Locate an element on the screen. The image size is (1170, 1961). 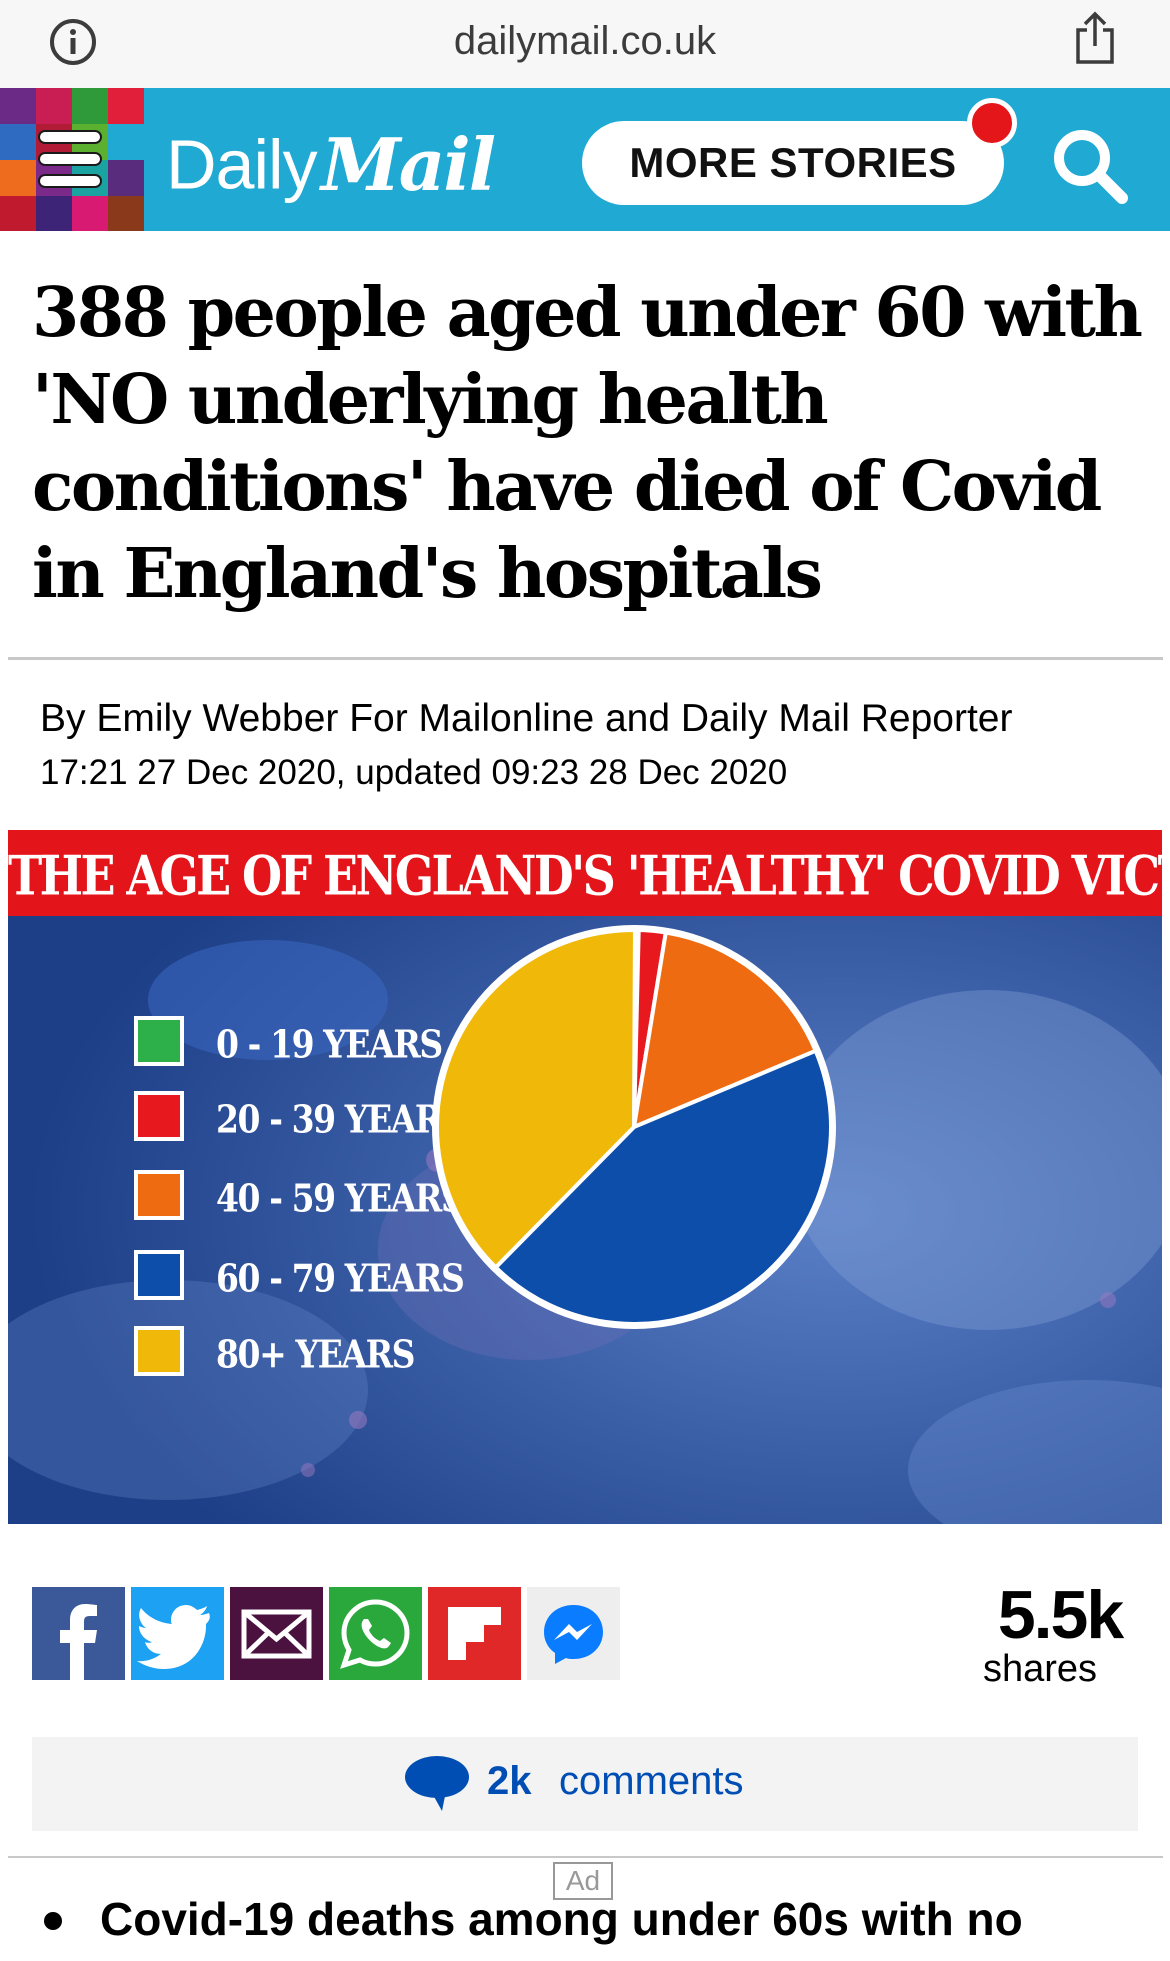
share-count: 5.5k is located at coordinates (1060, 1615).